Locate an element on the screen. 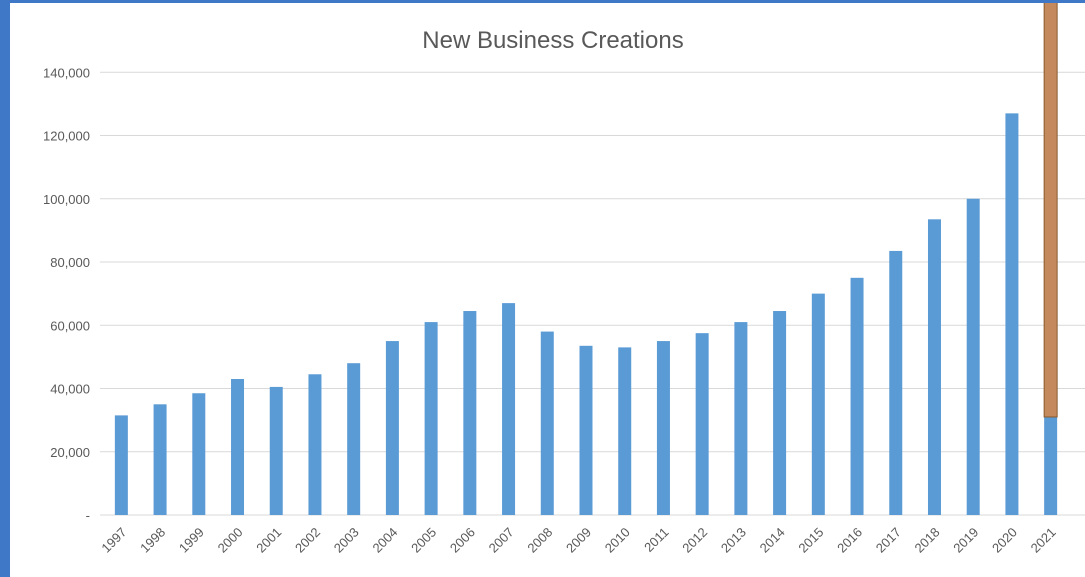 The height and width of the screenshot is (577, 1085). y-tick-label: 140,000 is located at coordinates (66, 72).